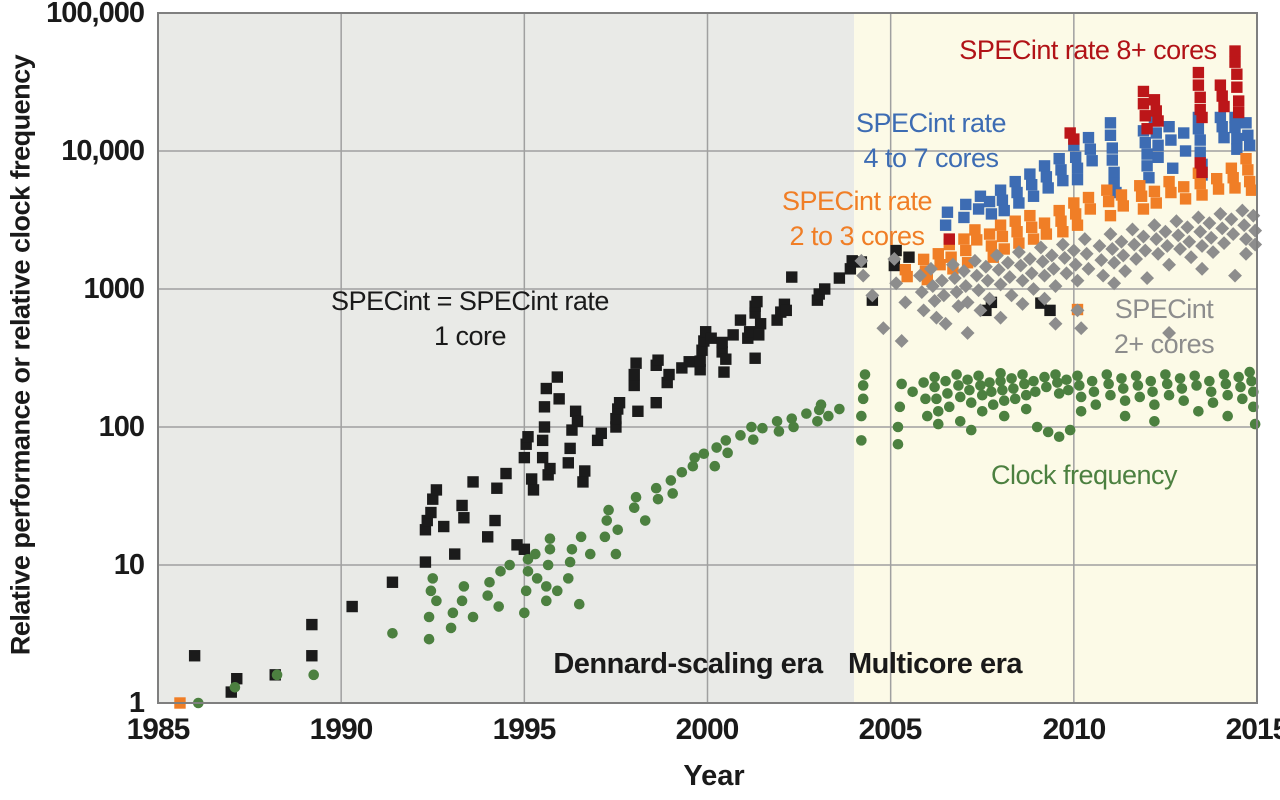  What do you see at coordinates (95, 14) in the screenshot?
I see `y-tick-100000: 100,000` at bounding box center [95, 14].